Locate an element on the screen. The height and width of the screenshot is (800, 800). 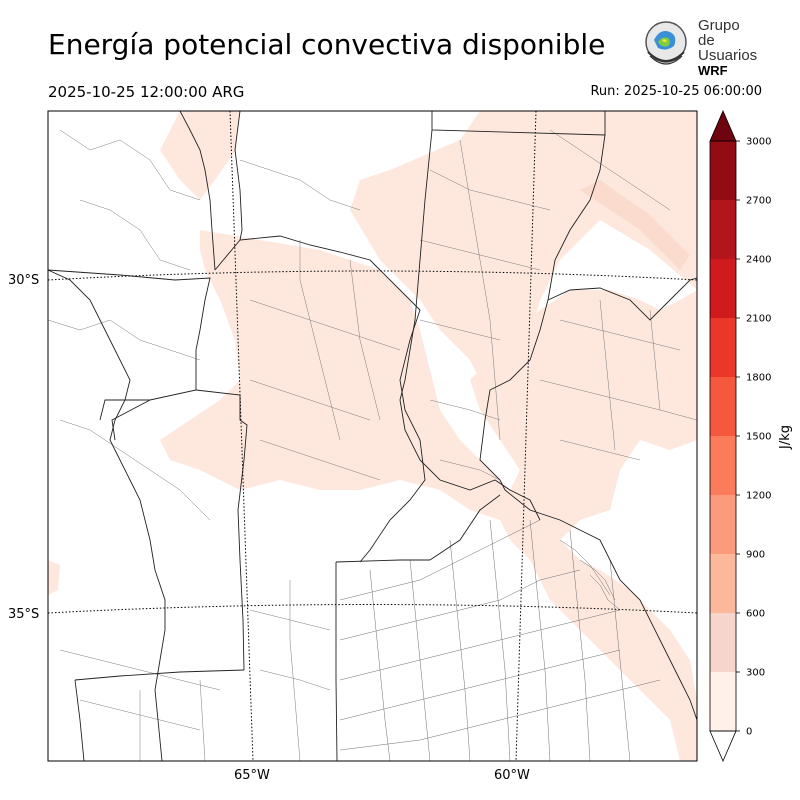
colorbar: 0 300 600 900 1200 1500 1800 2100 2400 2700 3000 is located at coordinates (740, 436).